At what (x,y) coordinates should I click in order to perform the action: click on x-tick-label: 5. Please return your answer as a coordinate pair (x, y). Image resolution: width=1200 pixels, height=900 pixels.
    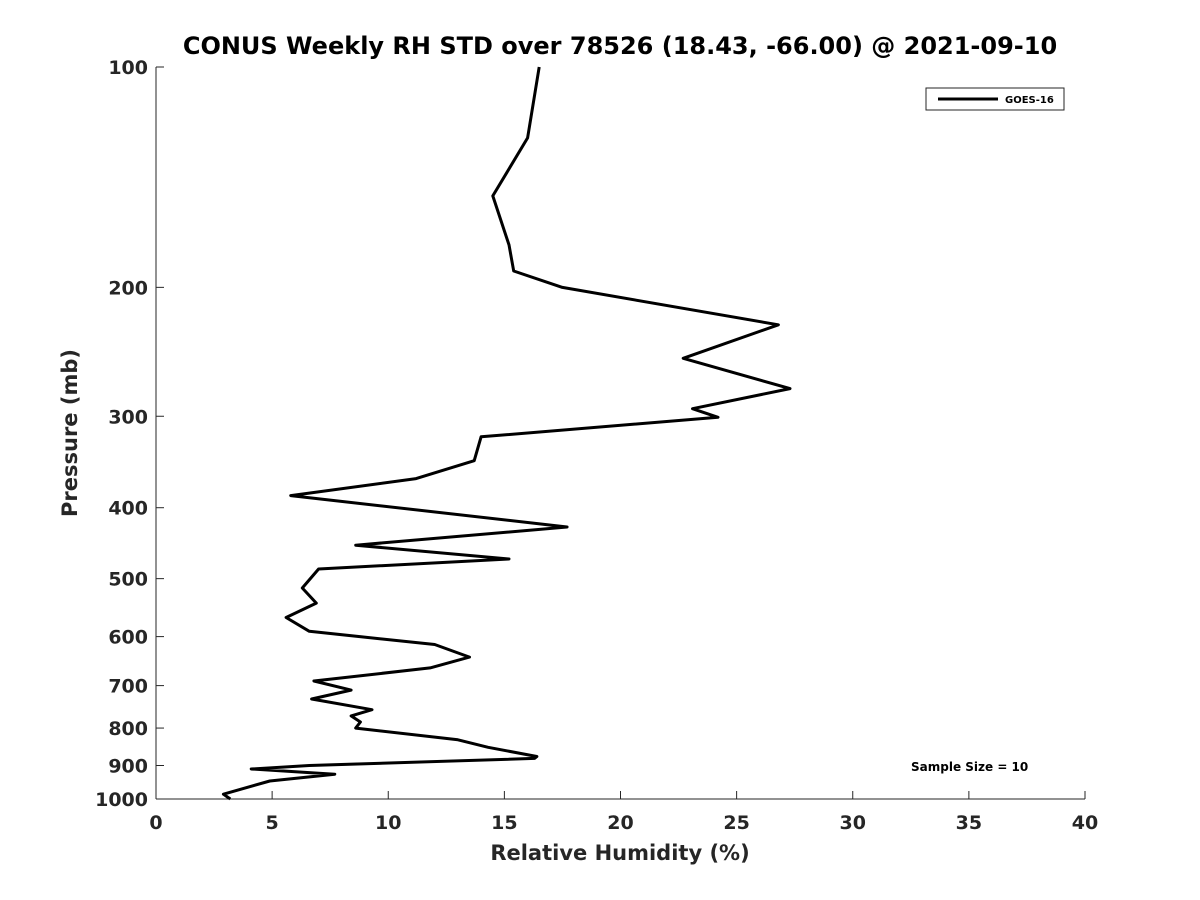
    Looking at the image, I should click on (272, 823).